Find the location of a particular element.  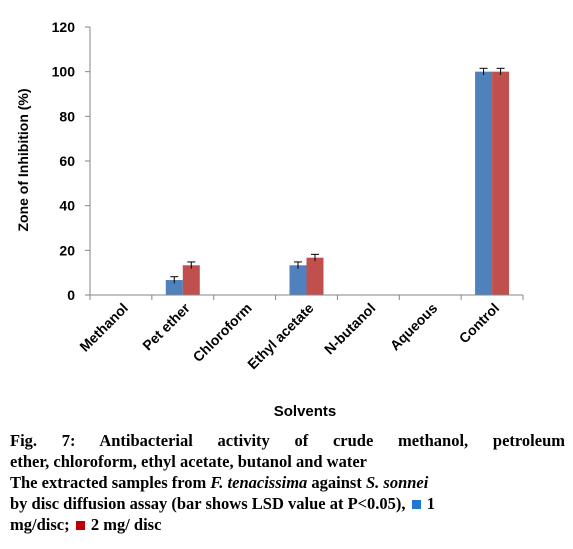

species-name: F. tenacissima is located at coordinates (259, 482).